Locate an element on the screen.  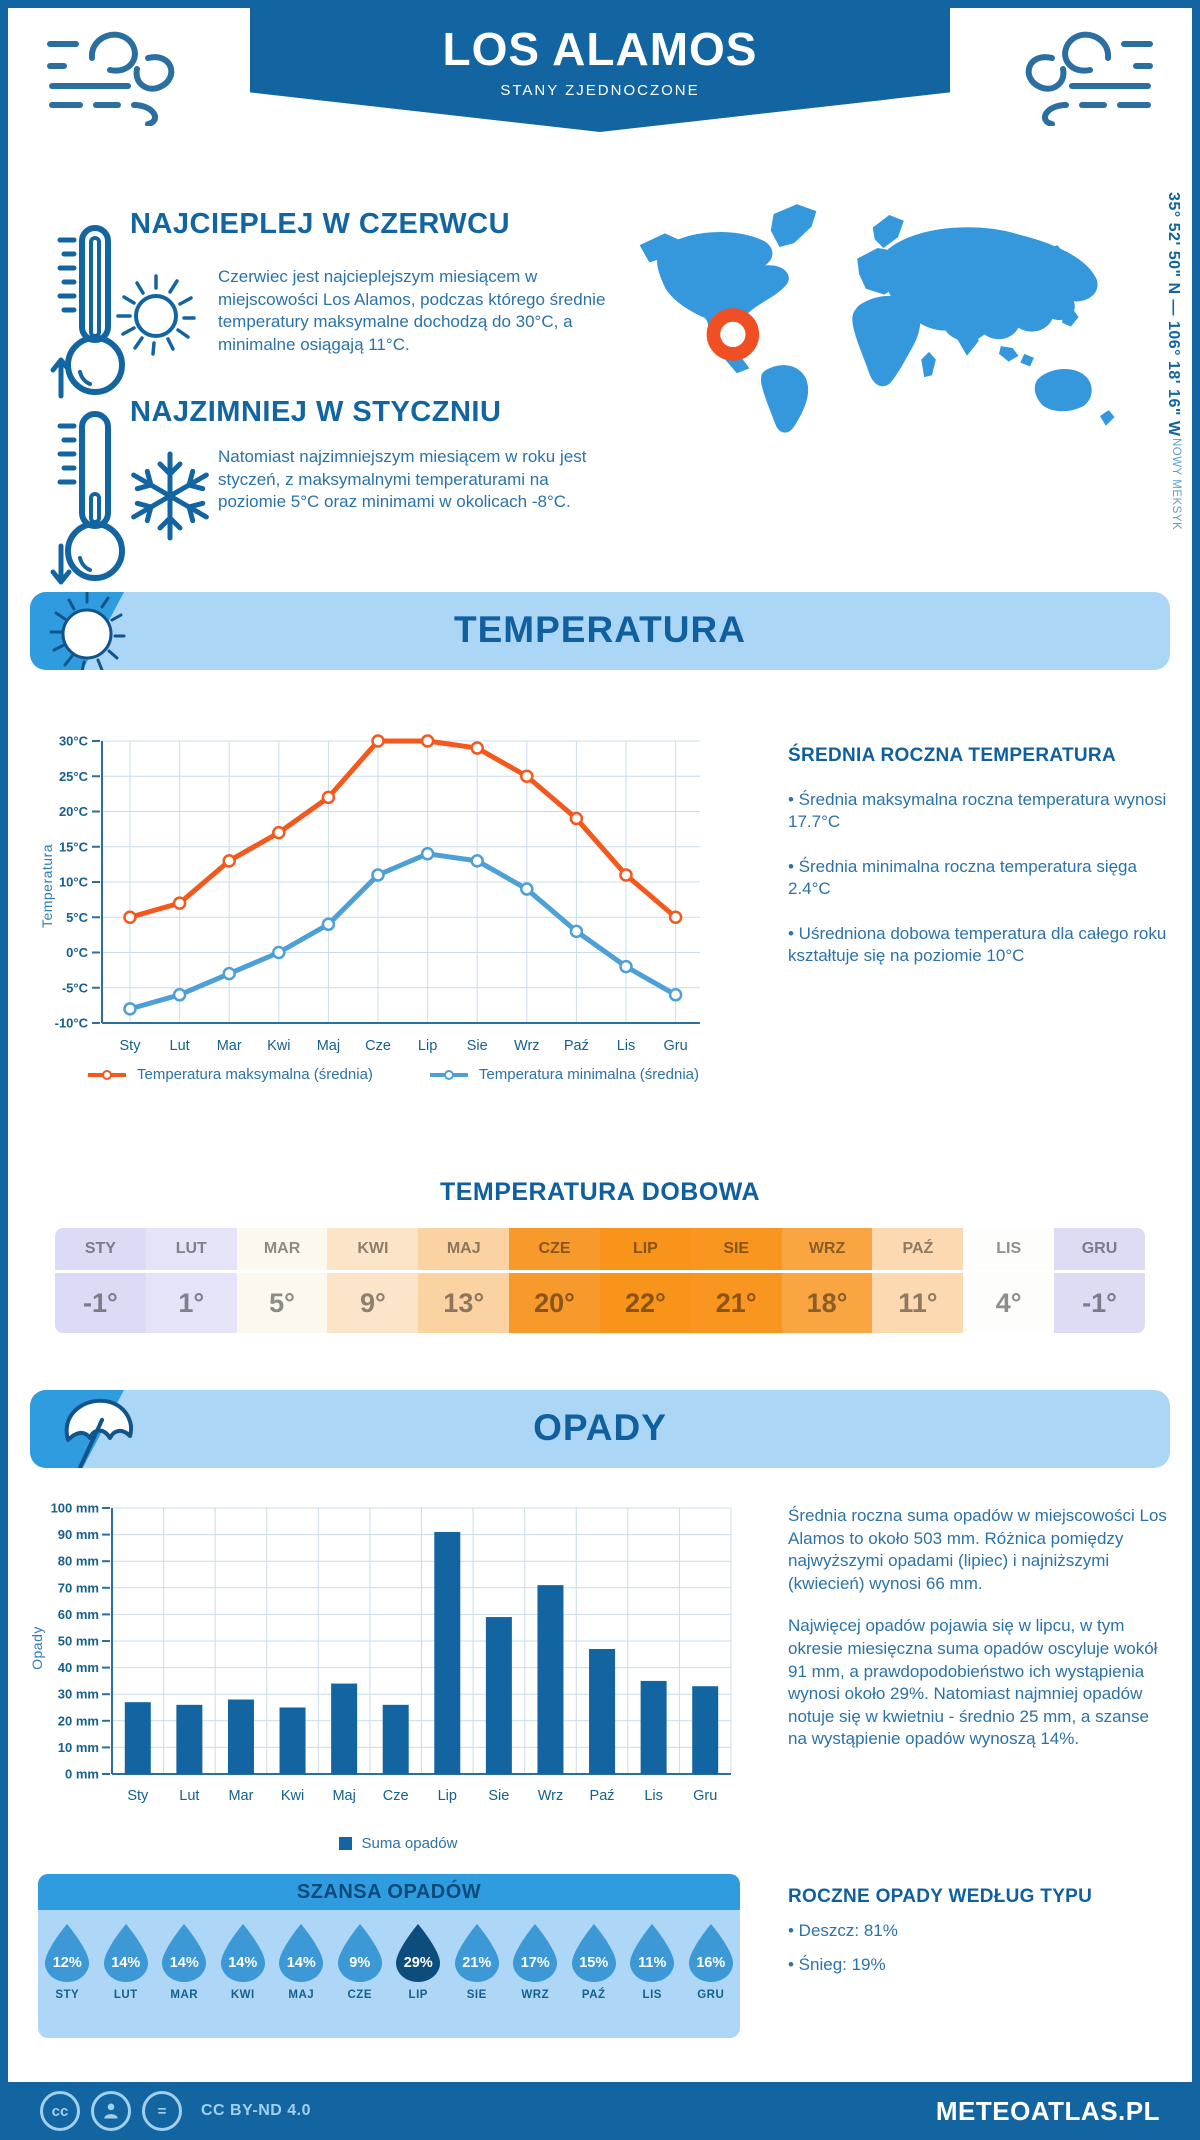
chance-value: 29% is located at coordinates (418, 1963).